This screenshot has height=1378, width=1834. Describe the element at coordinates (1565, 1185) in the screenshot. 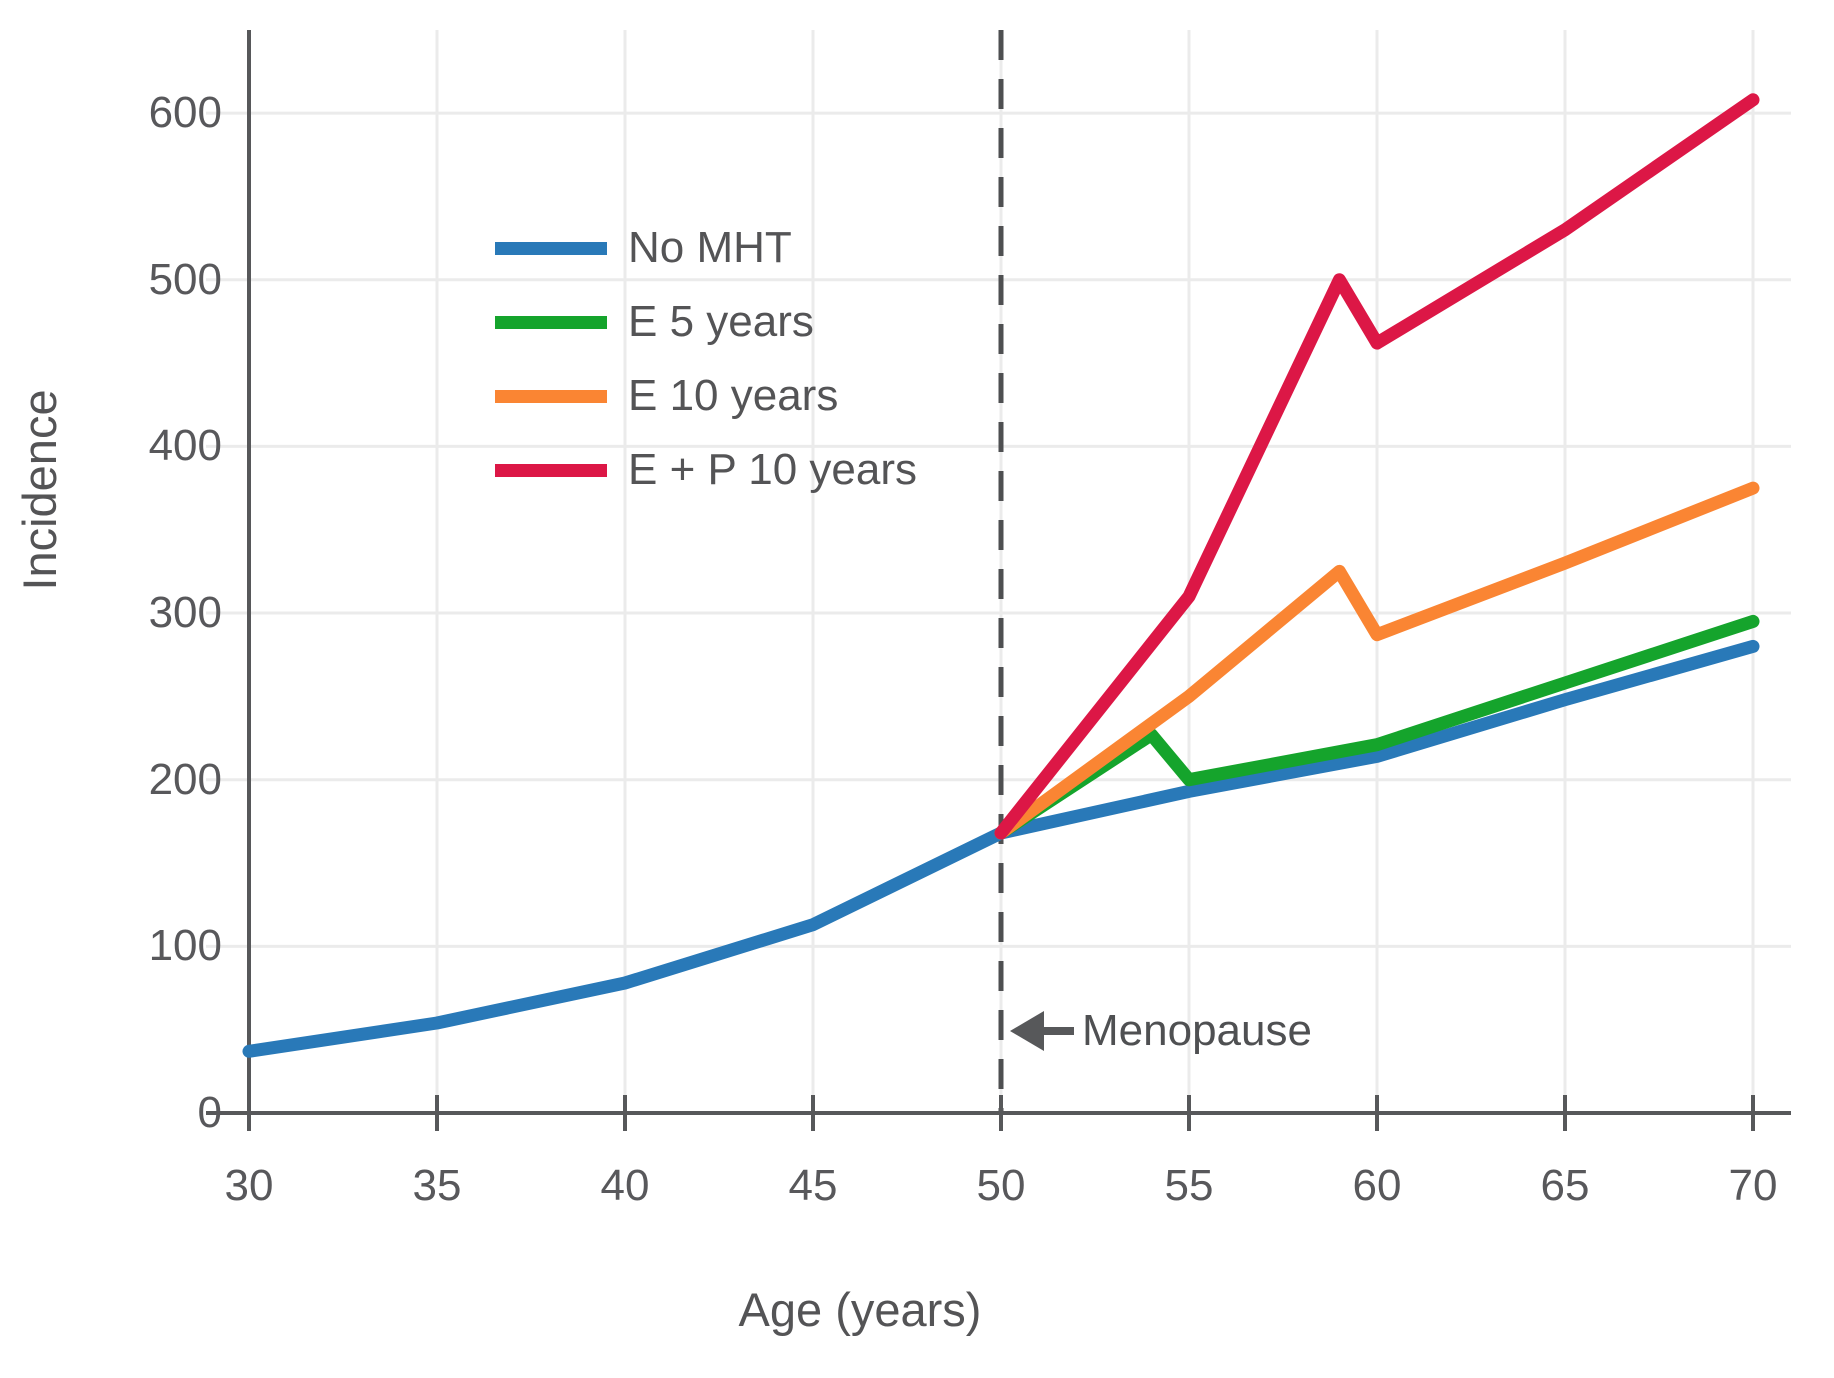

I see `x-tick-label: 65` at that location.